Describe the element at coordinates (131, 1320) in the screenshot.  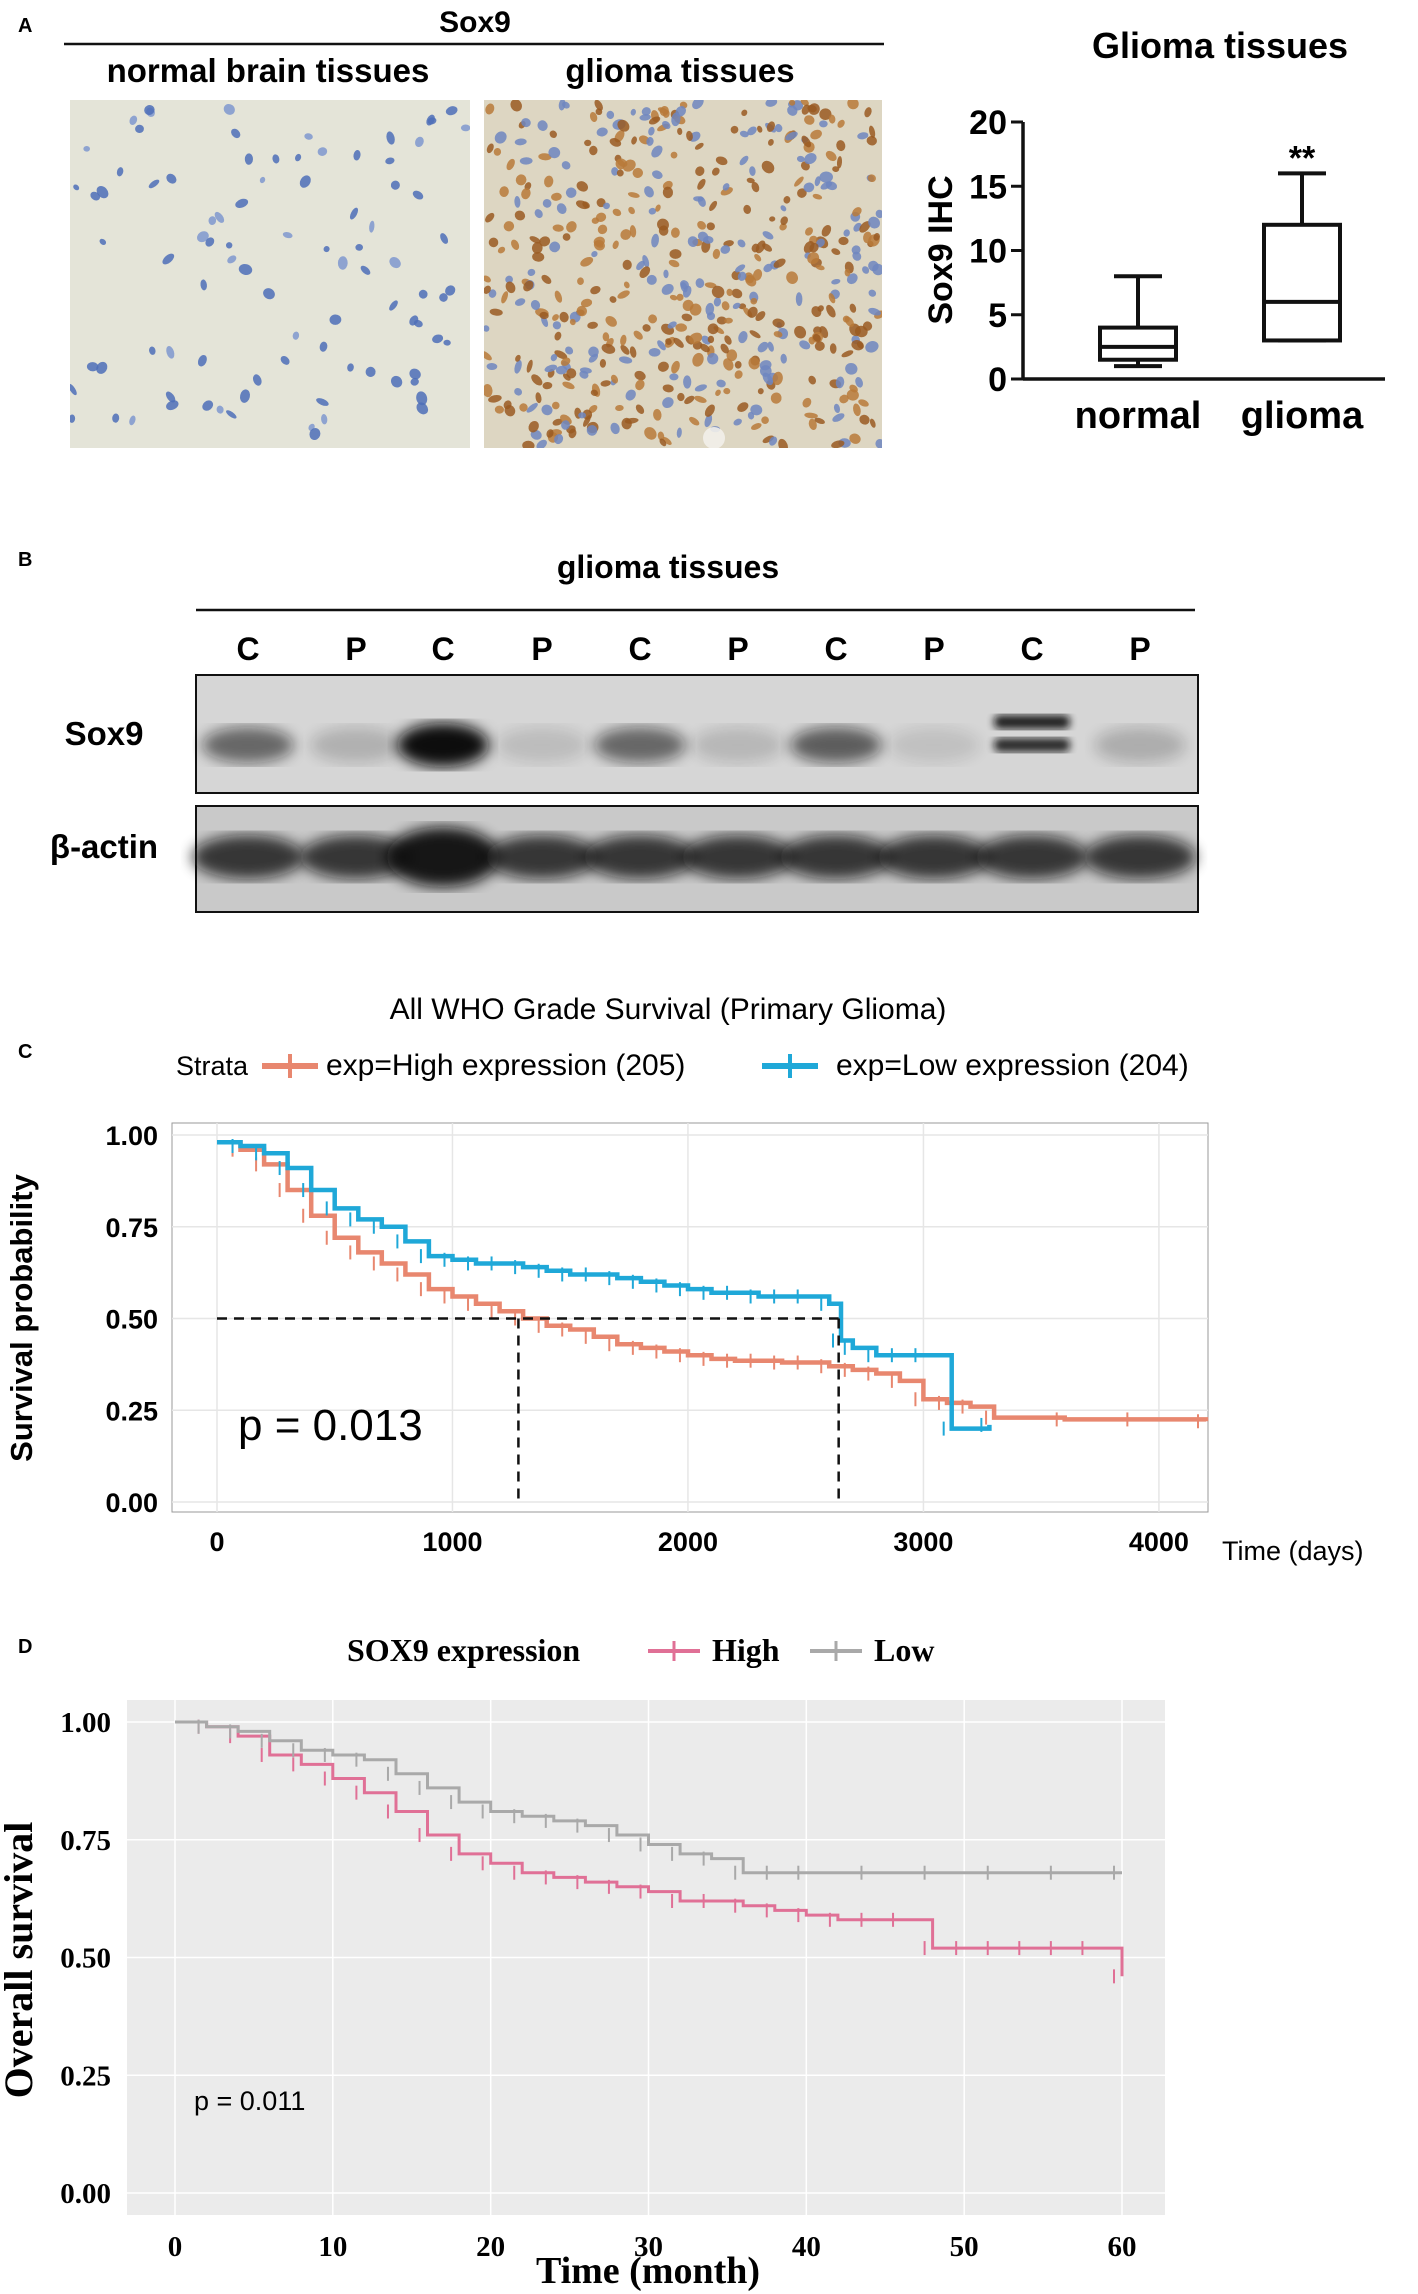
I see `ytick-label: 0.50` at that location.